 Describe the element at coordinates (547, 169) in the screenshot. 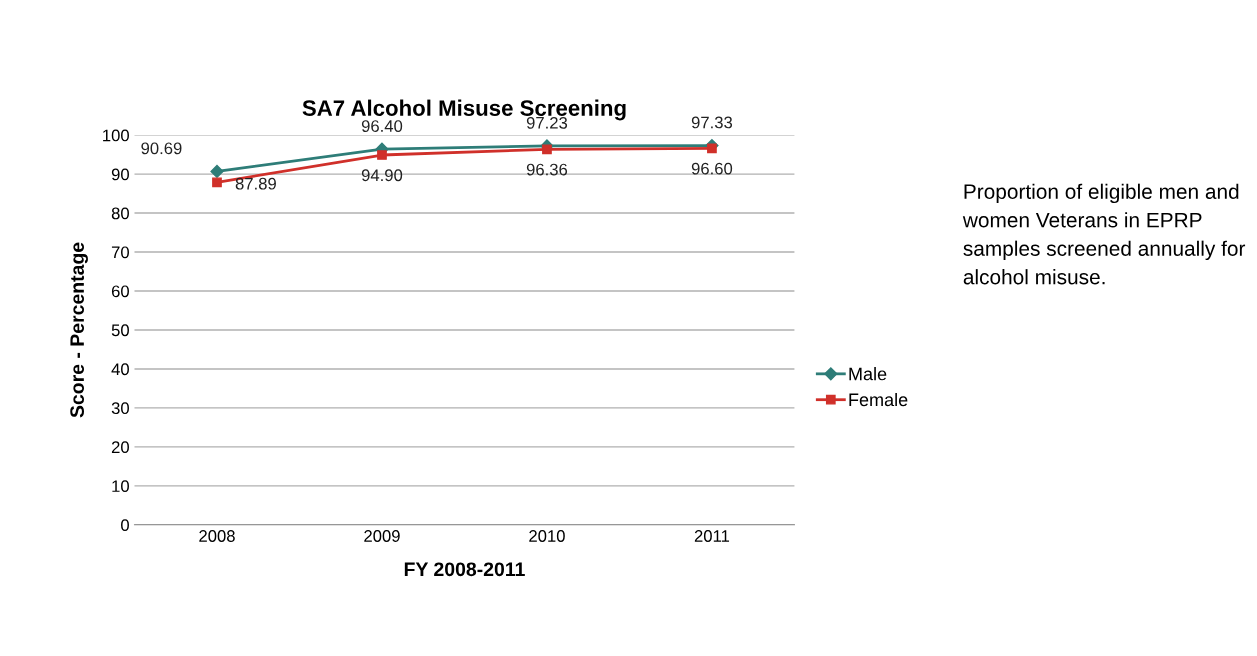

I see `data-label: 96.36` at that location.